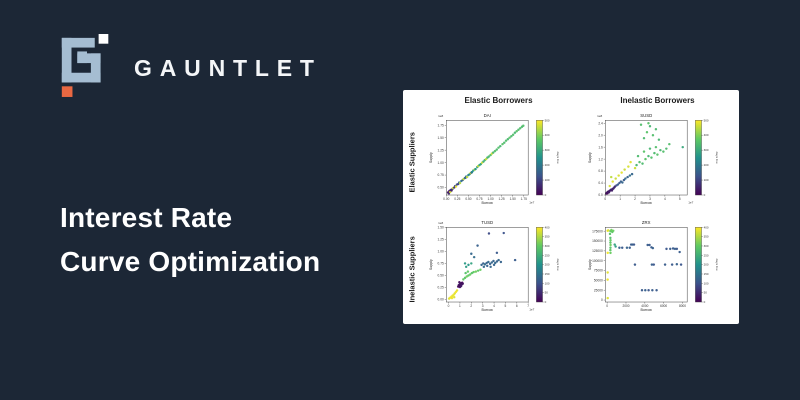  Describe the element at coordinates (412, 162) in the screenshot. I see `row-header-elastic-suppliers: Elastic Suppliers` at that location.